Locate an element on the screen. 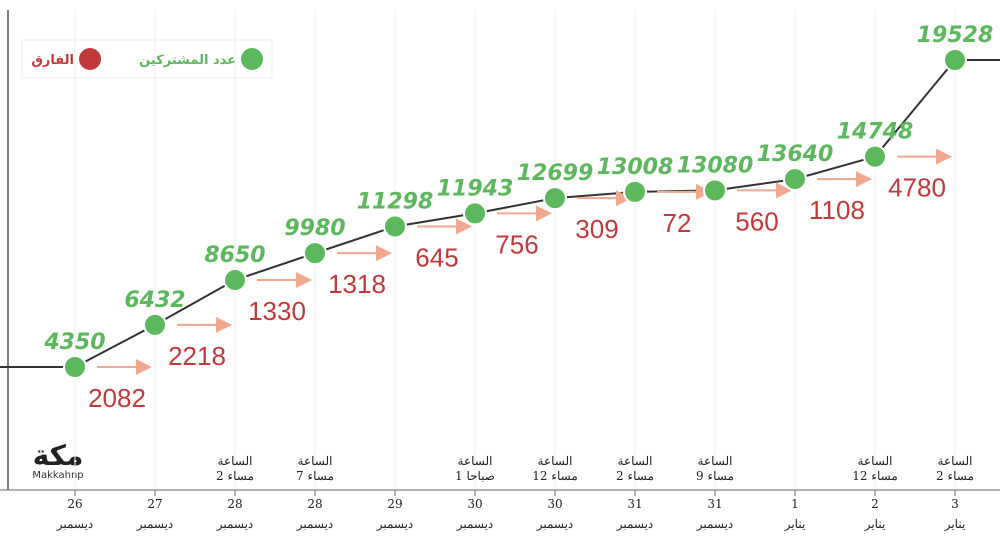 The height and width of the screenshot is (545, 1000). value-label: 8650 is located at coordinates (234, 255).